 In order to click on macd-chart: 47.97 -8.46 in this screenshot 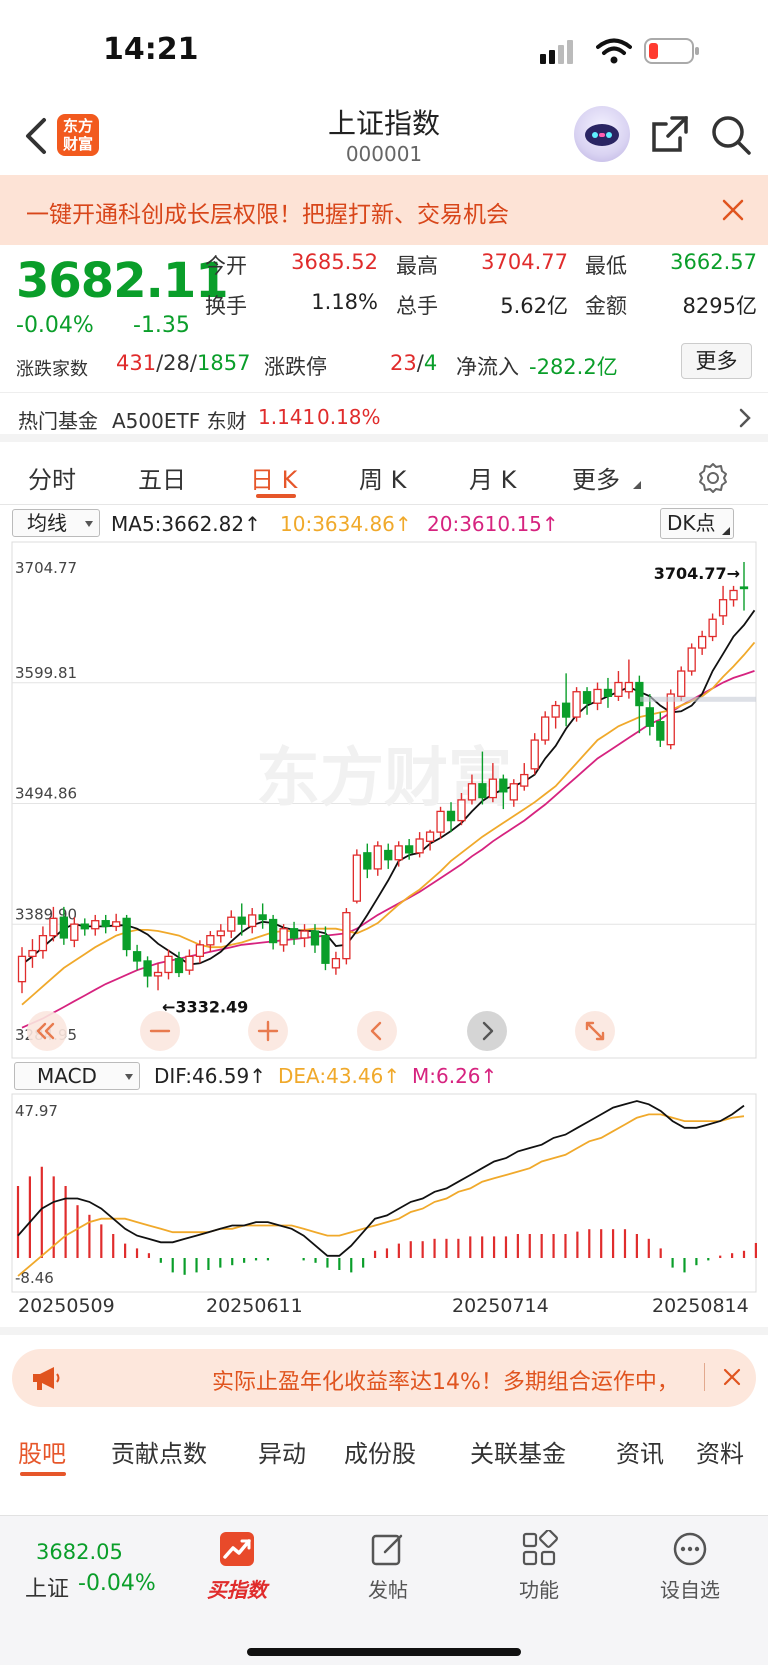, I will do `click(384, 1193)`.